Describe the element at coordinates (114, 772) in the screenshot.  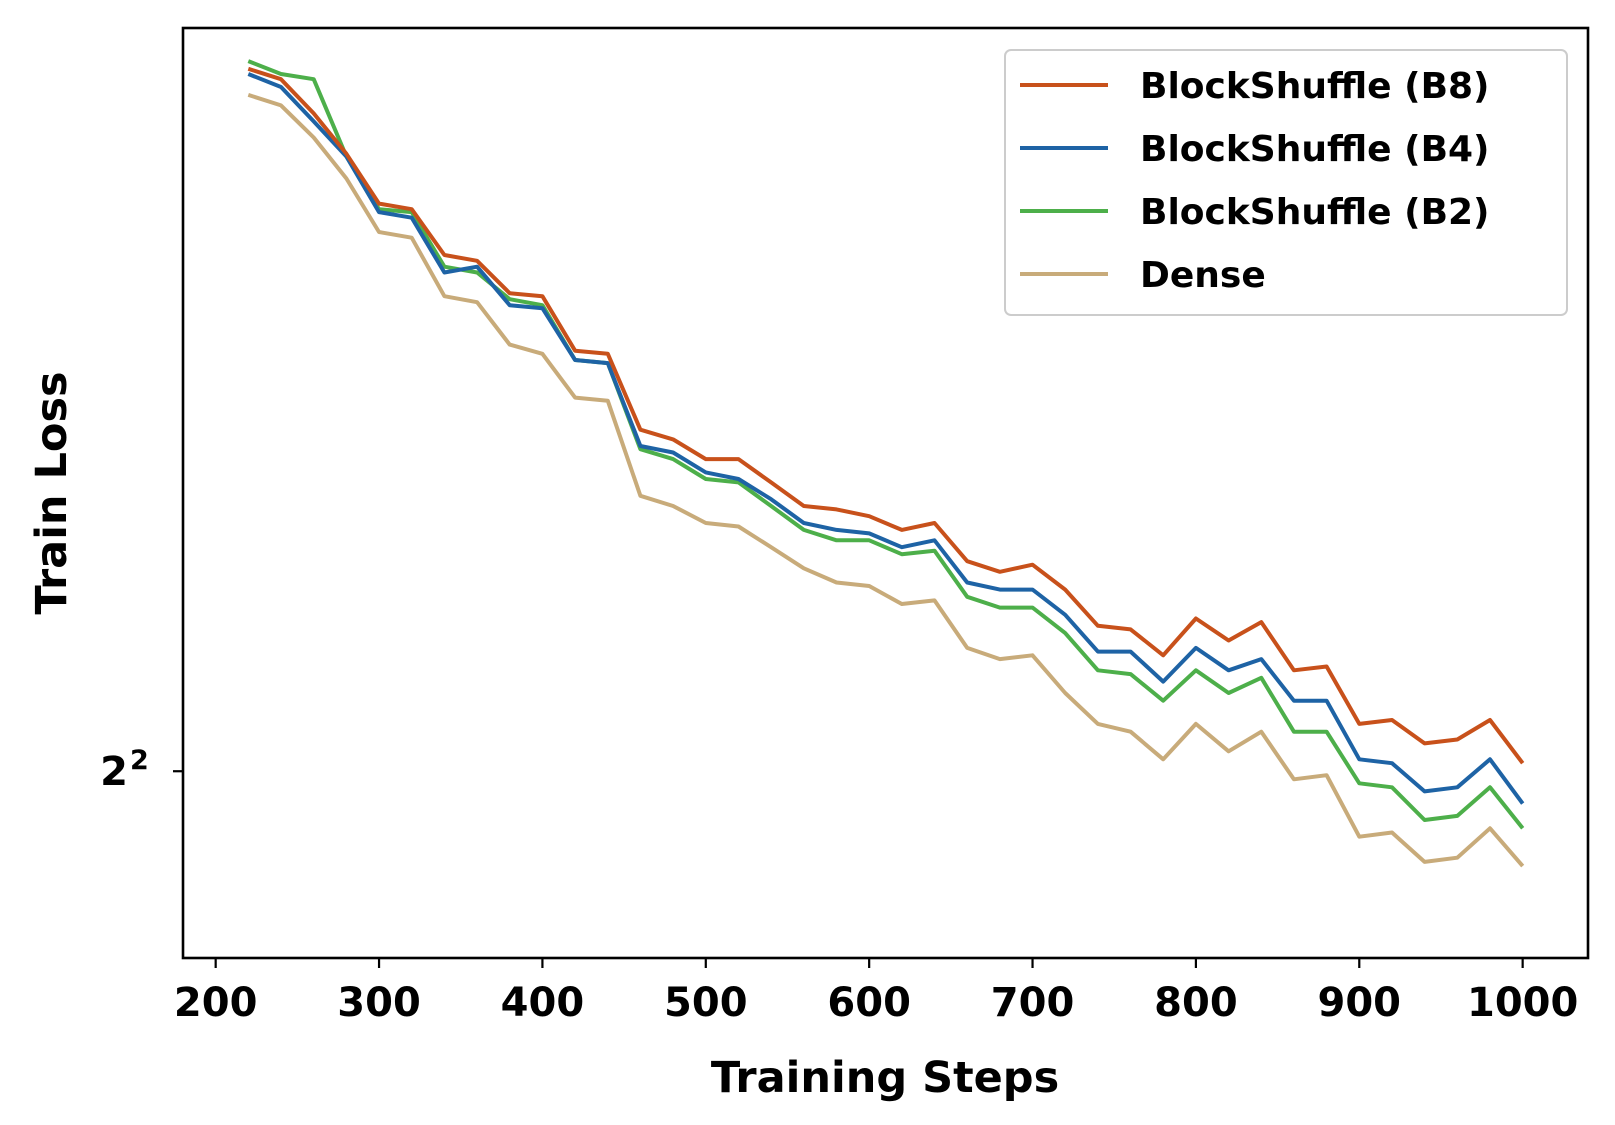
I see `y-tick-label: 2` at that location.